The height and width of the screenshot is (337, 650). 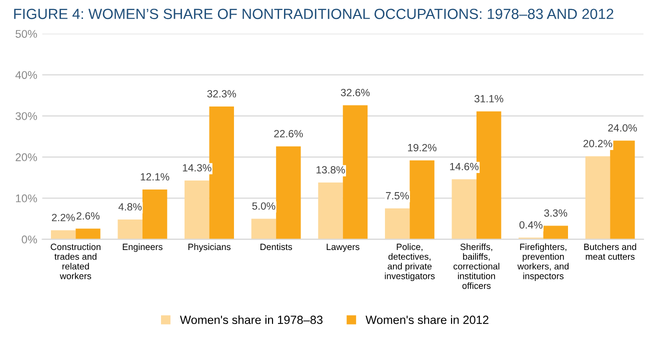 I want to click on data-label: 2.2%, so click(x=63, y=218).